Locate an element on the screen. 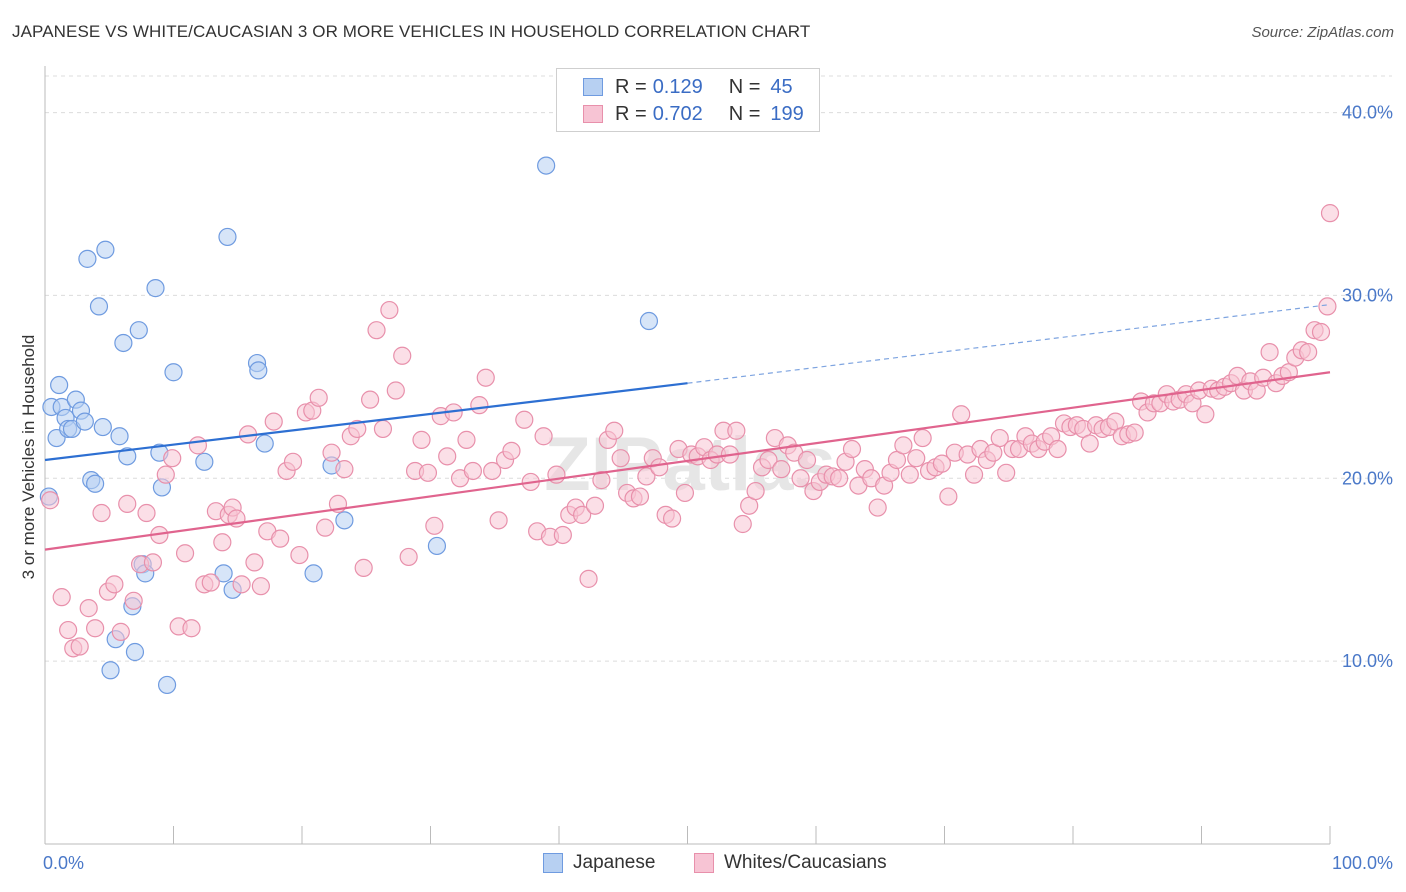 The image size is (1406, 892). legend-n-value: 199 is located at coordinates (787, 113).